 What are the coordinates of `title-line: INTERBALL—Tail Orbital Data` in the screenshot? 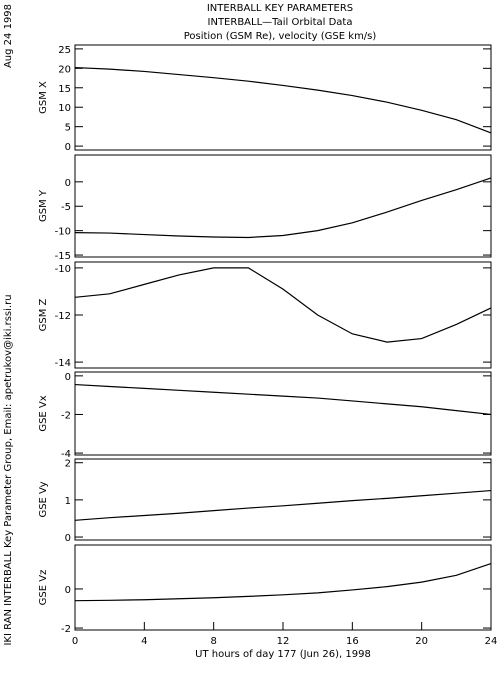 It's located at (280, 22).